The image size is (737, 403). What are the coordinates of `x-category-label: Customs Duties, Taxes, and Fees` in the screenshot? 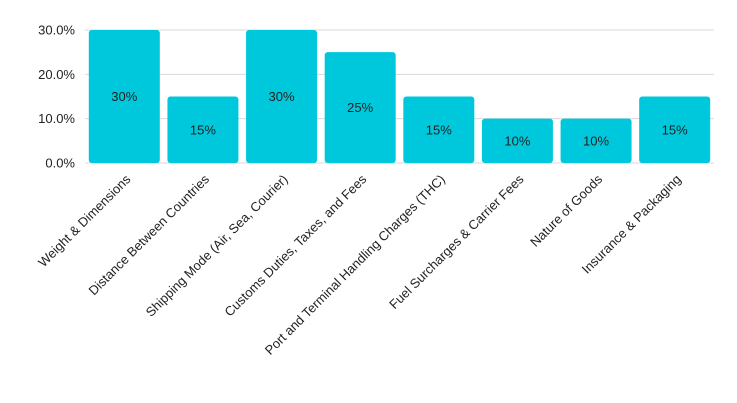 It's located at (295, 245).